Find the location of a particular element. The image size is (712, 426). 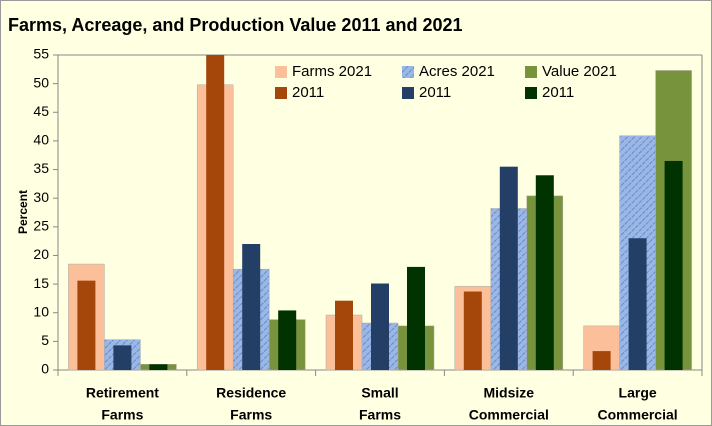

y-axis-label: Percent is located at coordinates (23, 212).